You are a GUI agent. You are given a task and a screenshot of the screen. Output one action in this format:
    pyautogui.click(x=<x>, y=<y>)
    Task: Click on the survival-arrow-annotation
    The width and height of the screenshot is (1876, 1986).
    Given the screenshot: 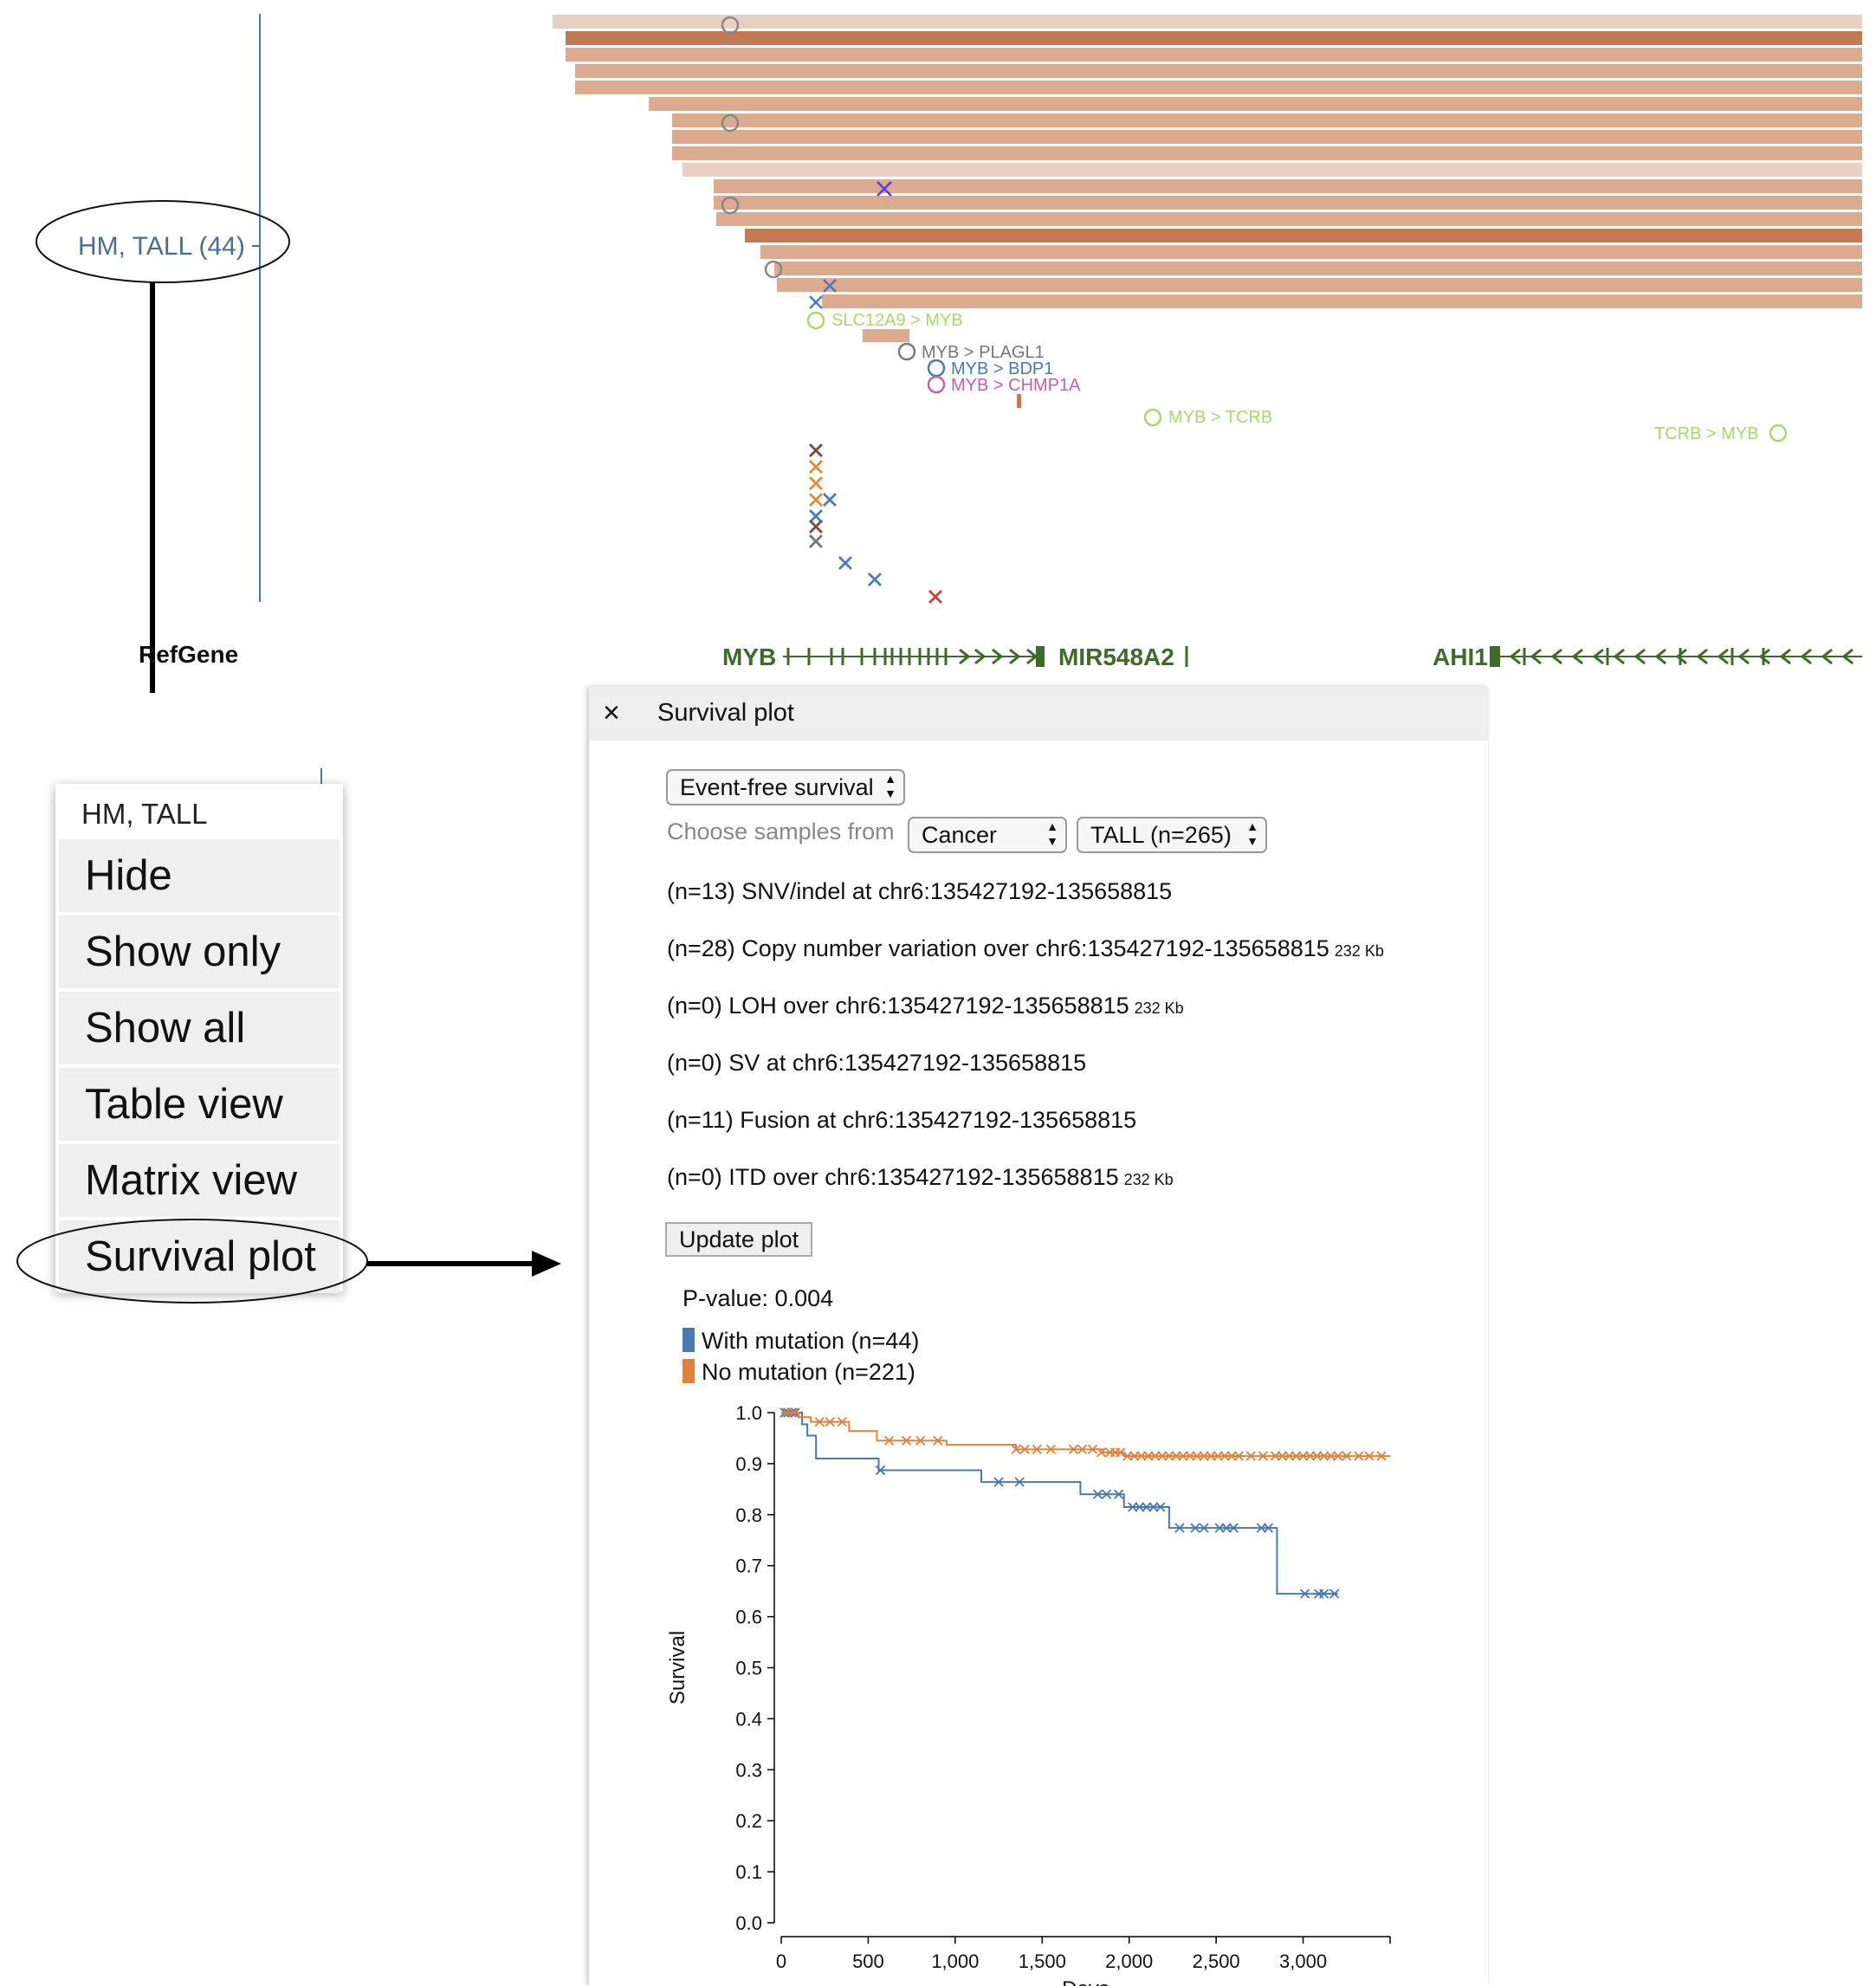 What is the action you would take?
    pyautogui.click(x=288, y=1261)
    